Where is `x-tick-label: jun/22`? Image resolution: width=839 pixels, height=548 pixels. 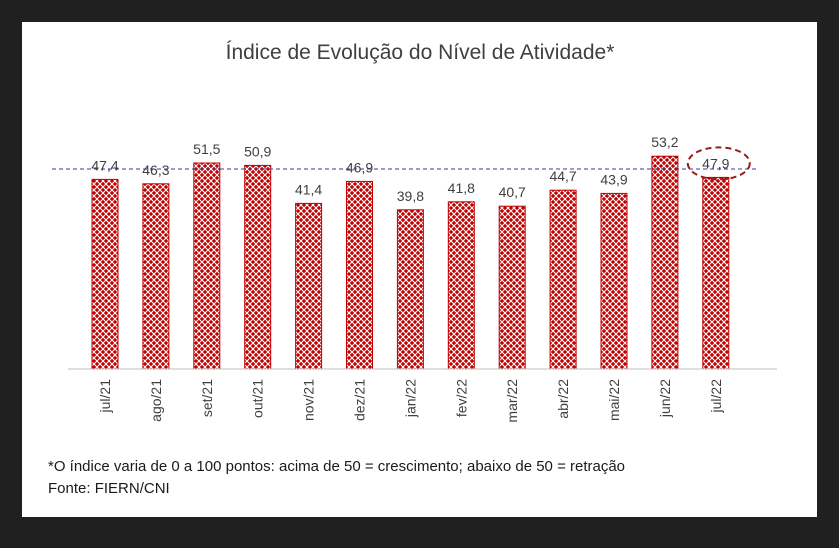 x-tick-label: jun/22 is located at coordinates (665, 398).